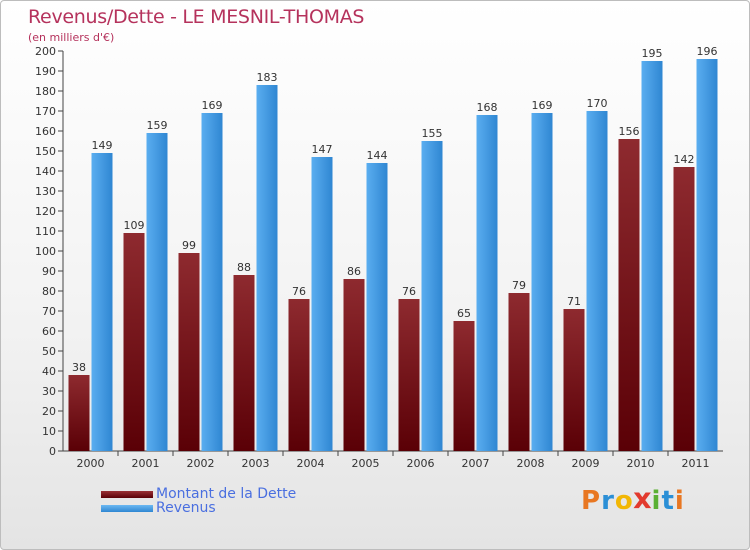 Image resolution: width=750 pixels, height=550 pixels. Describe the element at coordinates (487, 107) in the screenshot. I see `data-label-revenus: 168` at that location.